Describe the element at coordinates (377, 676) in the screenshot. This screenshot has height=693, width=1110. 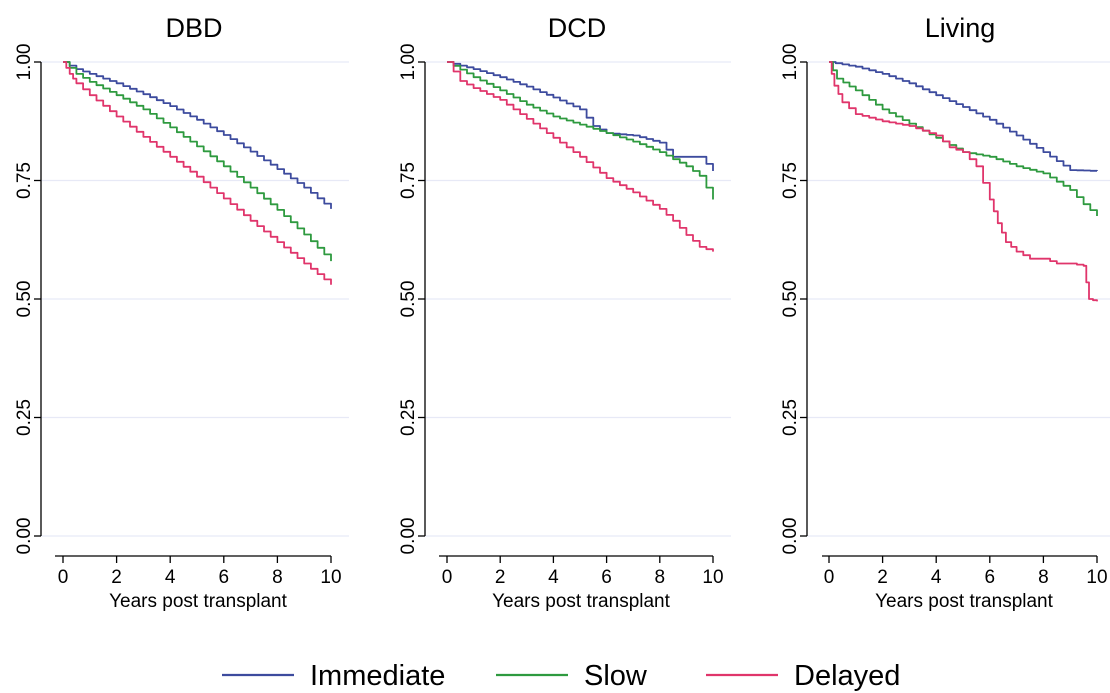
I see `legend-label: Immediate` at that location.